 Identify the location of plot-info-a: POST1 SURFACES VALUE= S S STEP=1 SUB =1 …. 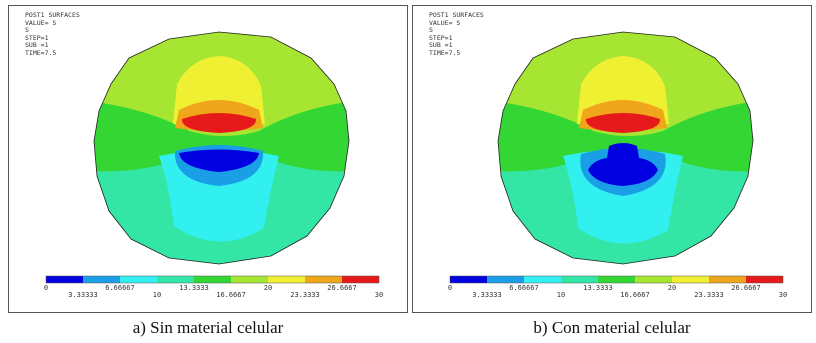
(52, 34).